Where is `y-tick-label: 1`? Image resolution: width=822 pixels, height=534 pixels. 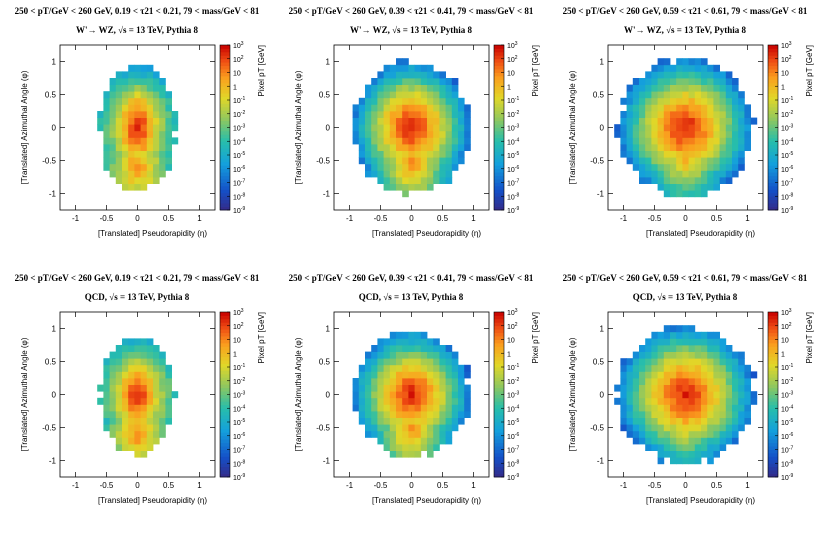
y-tick-label: 1 is located at coordinates (54, 62).